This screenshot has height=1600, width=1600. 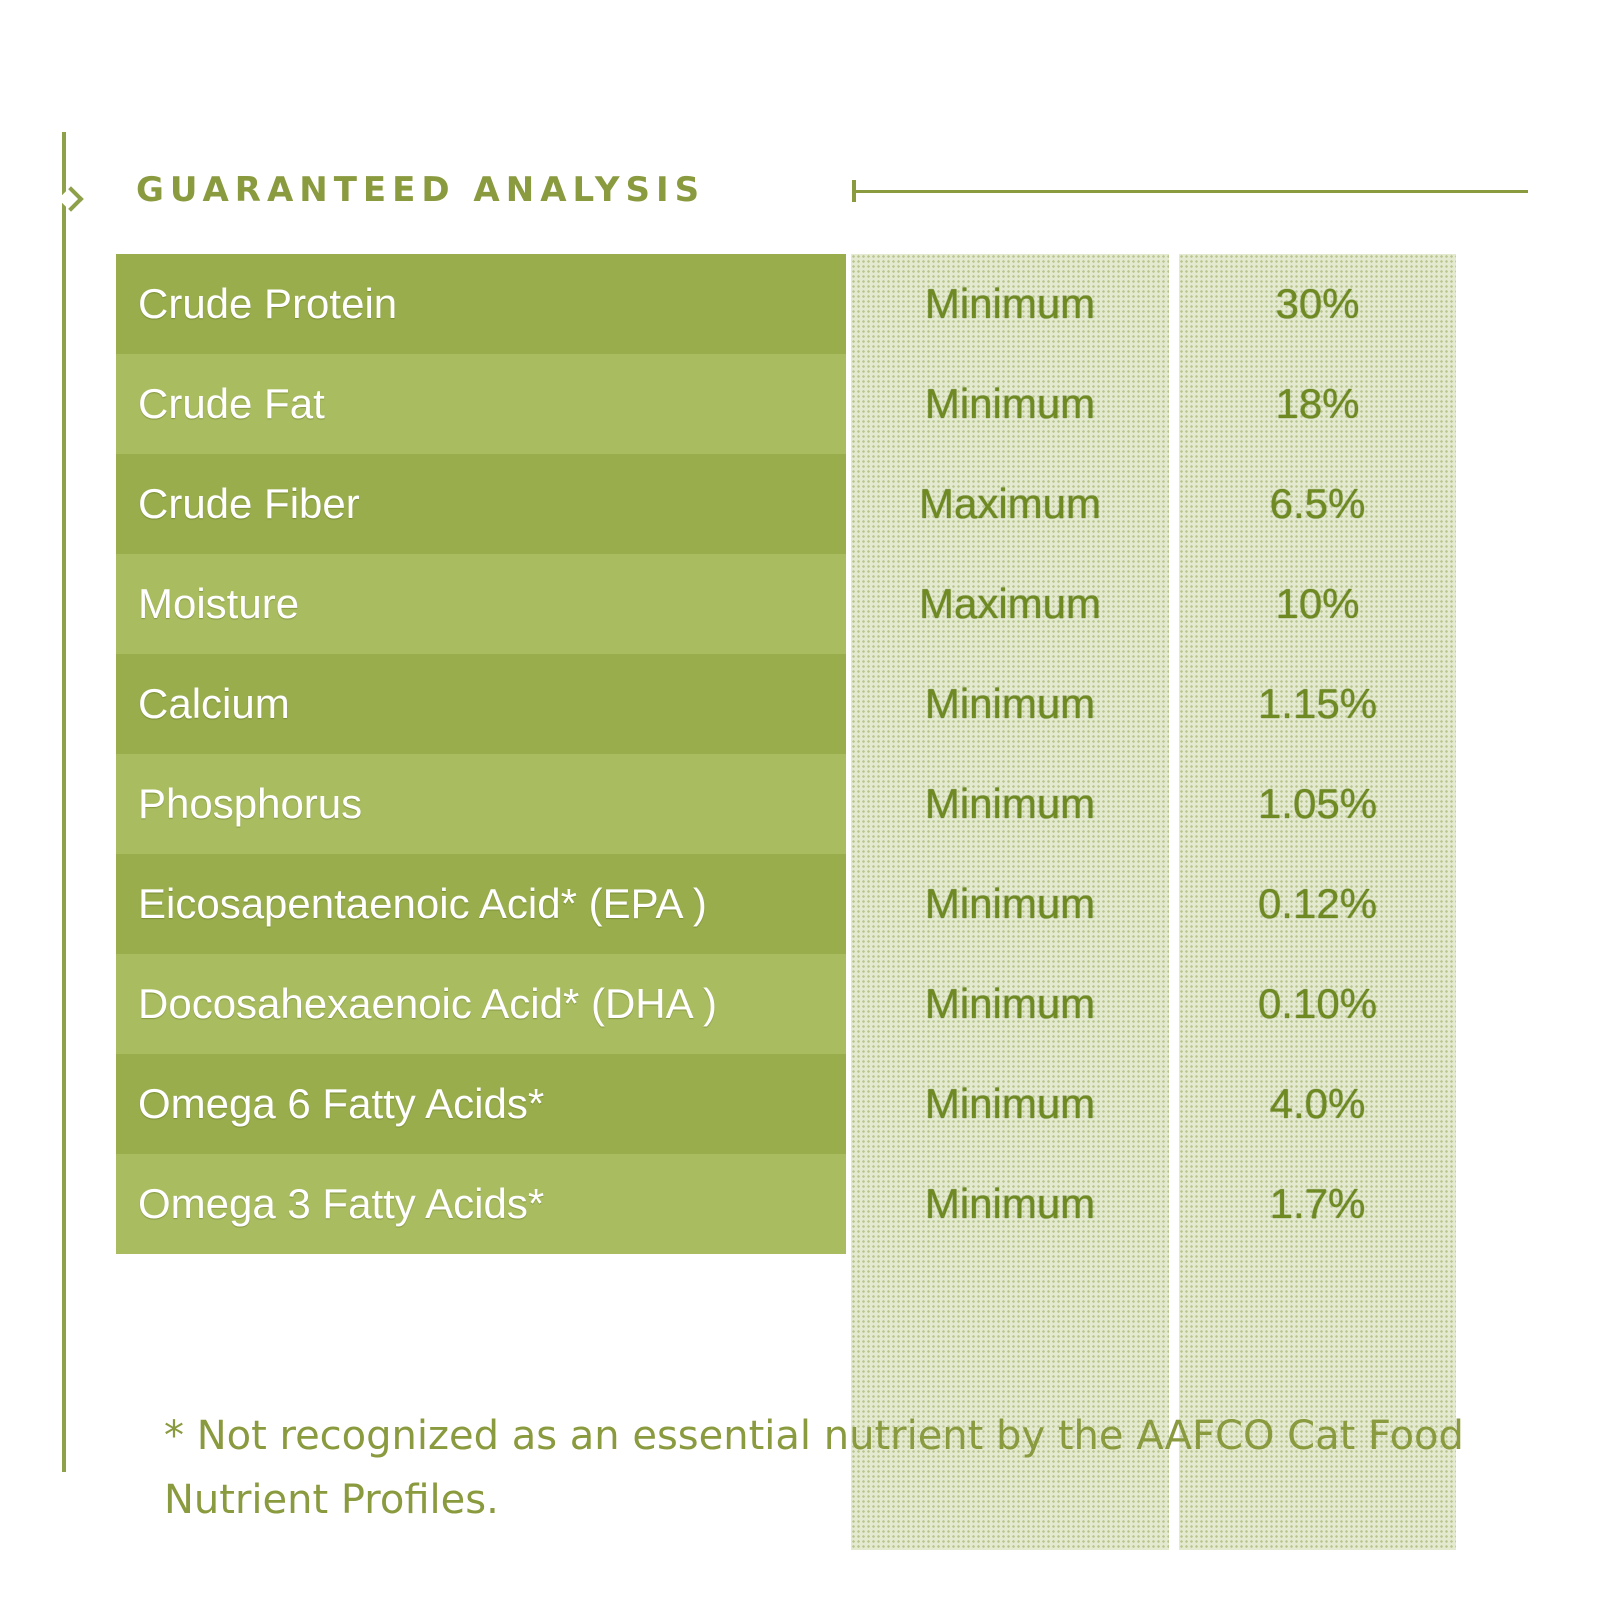 What do you see at coordinates (481, 504) in the screenshot?
I see `table-row: Crude Fiber` at bounding box center [481, 504].